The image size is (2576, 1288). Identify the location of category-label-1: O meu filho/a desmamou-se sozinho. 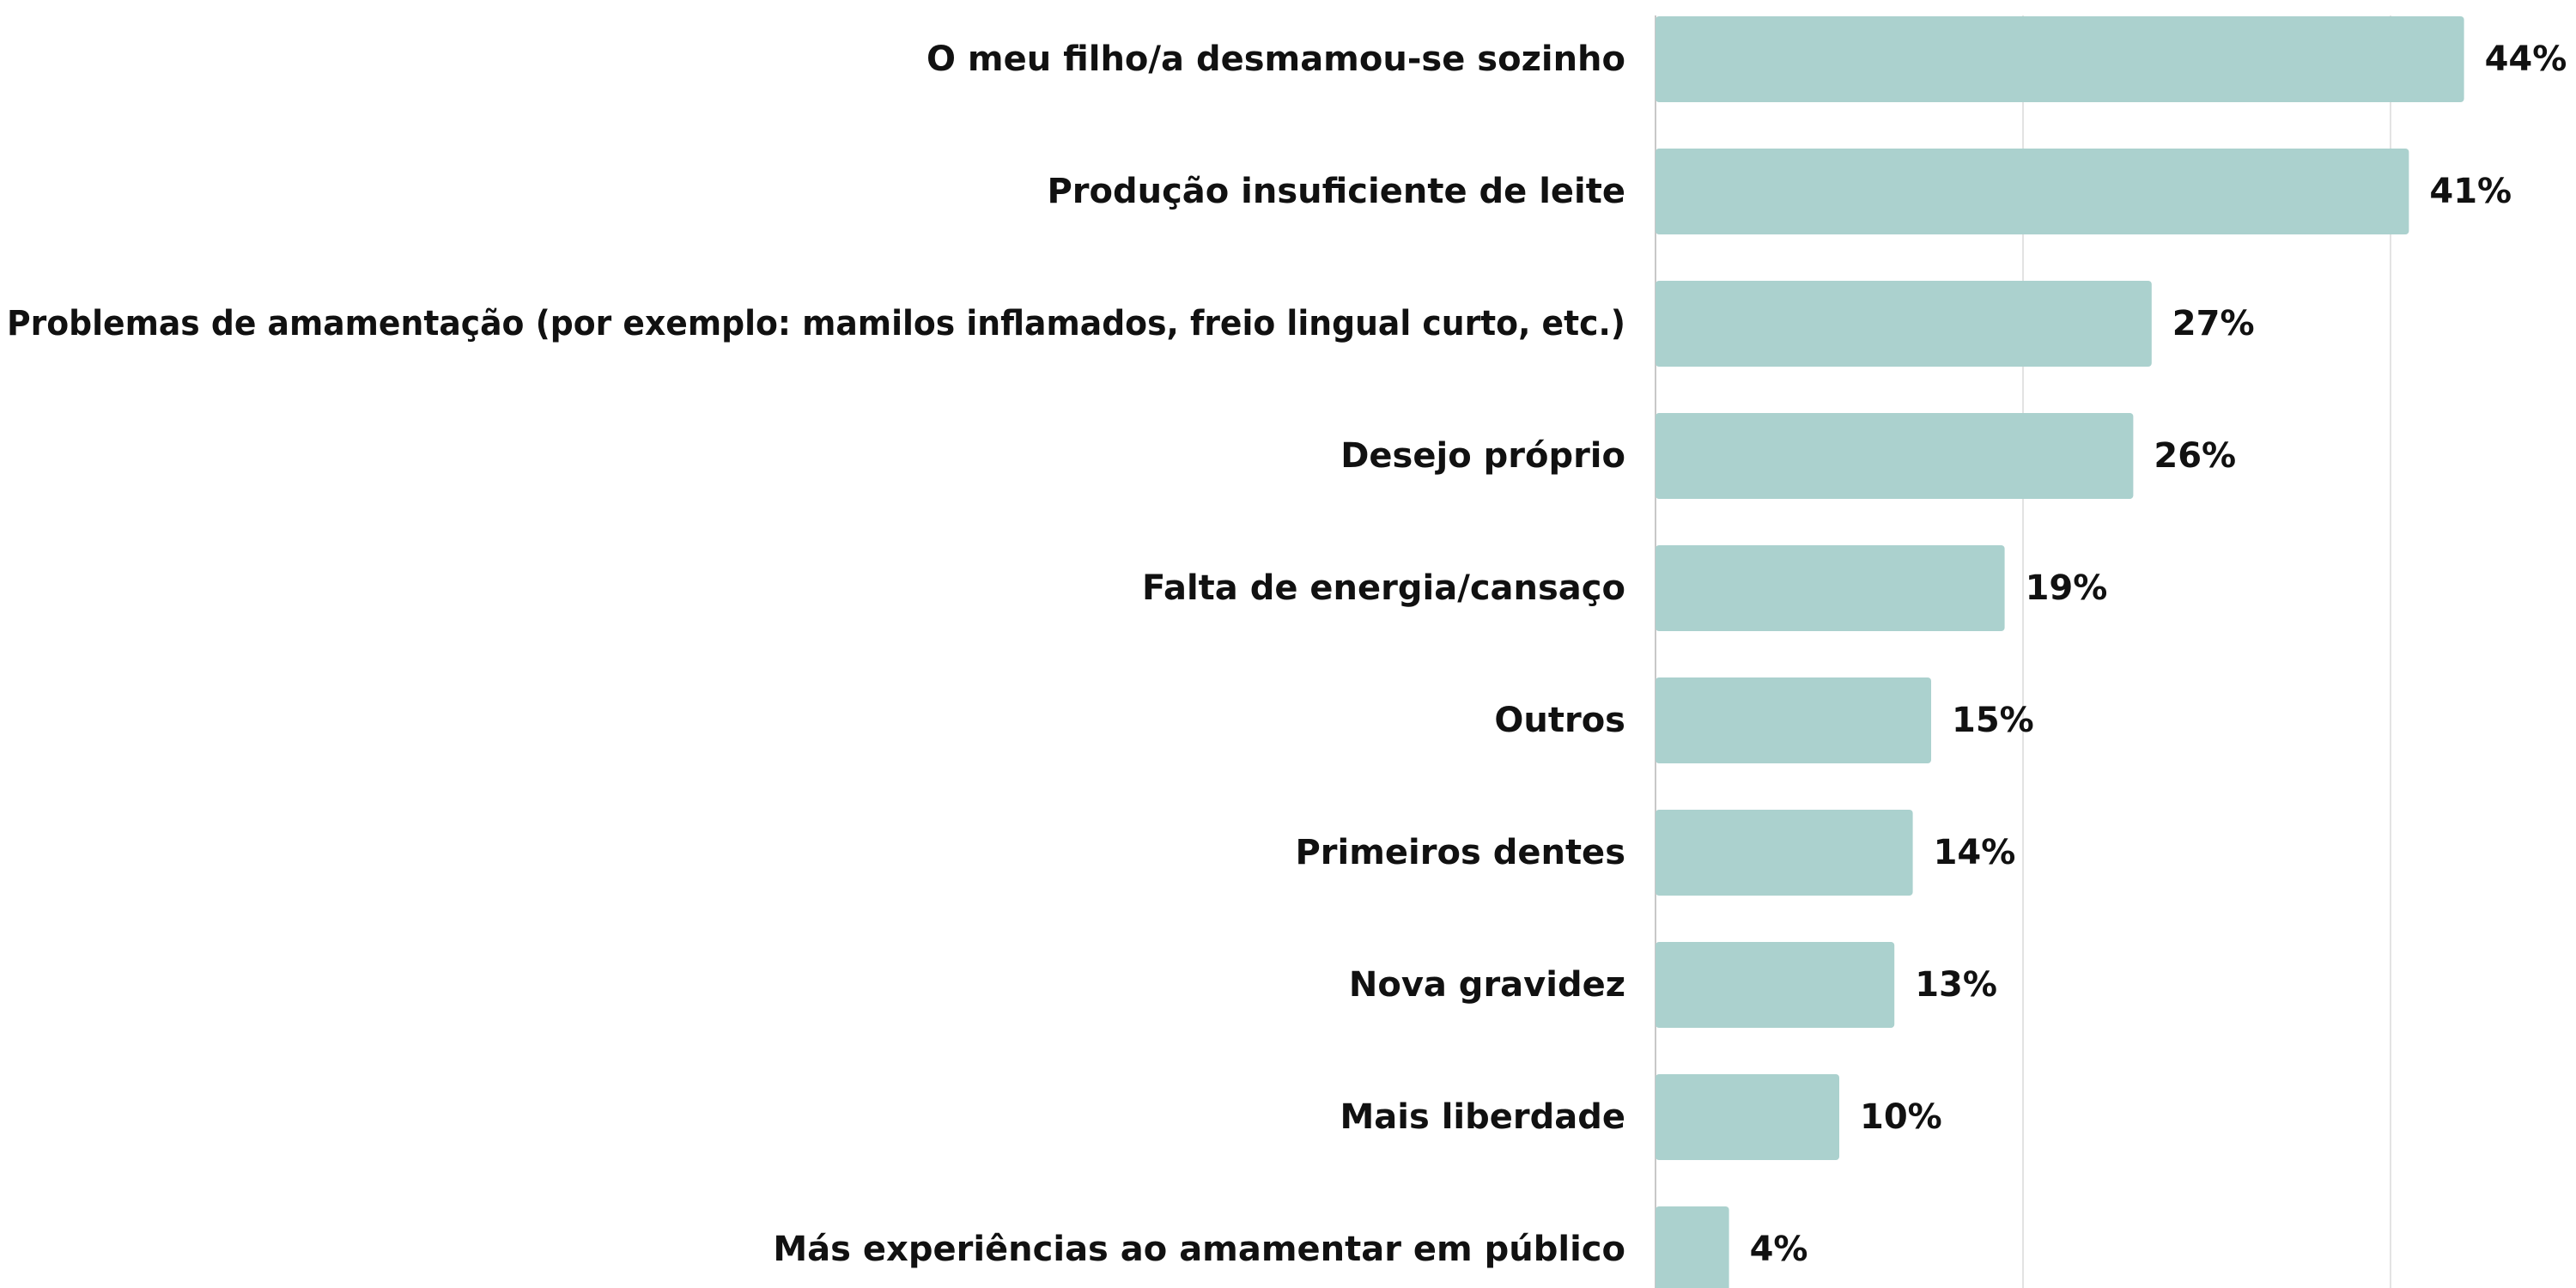
(1276, 59).